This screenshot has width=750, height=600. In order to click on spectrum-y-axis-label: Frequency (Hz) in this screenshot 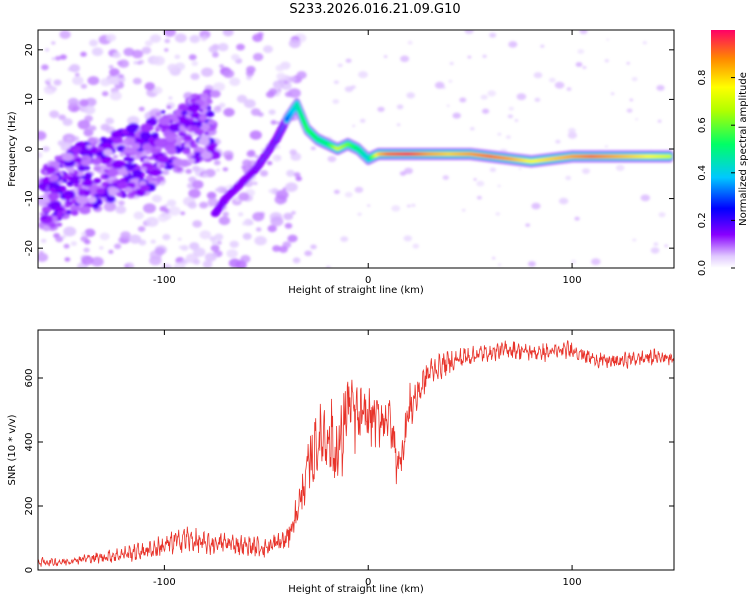, I will do `click(12, 149)`.